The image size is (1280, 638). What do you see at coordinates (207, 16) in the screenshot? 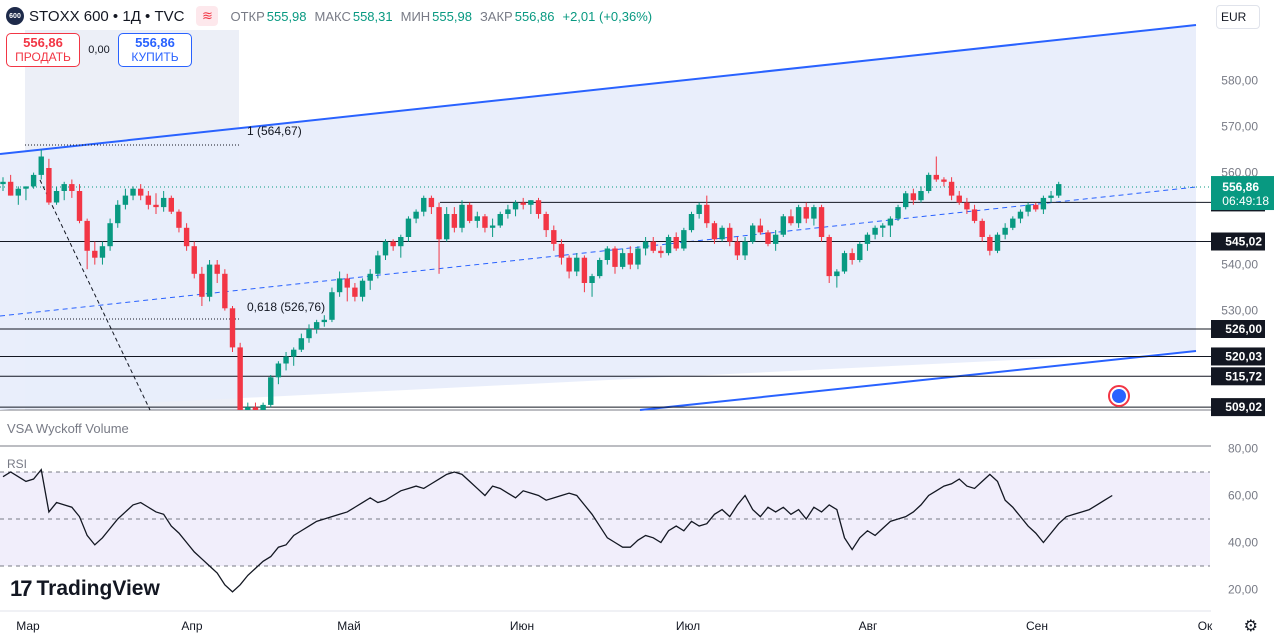
I see `wave-icon: ≋` at bounding box center [207, 16].